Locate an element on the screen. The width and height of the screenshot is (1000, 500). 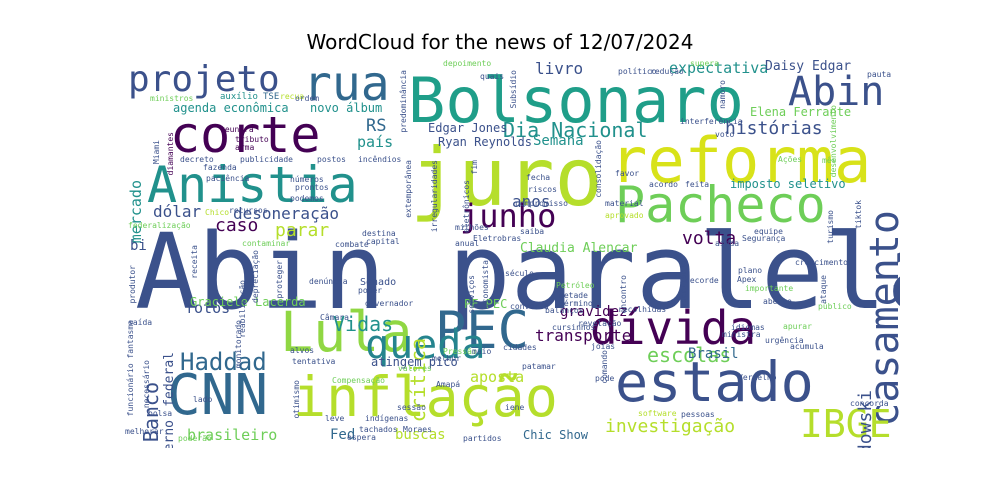
word-supera: supera is located at coordinates (704, 64).